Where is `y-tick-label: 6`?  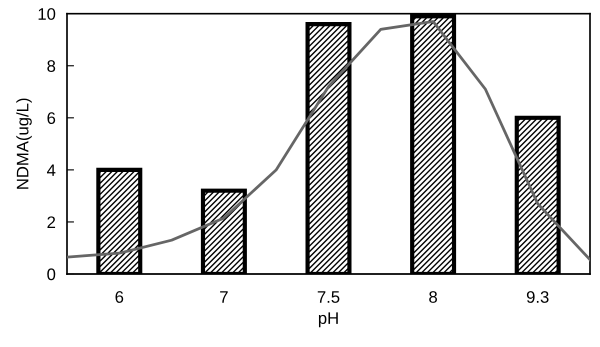 y-tick-label: 6 is located at coordinates (51, 118).